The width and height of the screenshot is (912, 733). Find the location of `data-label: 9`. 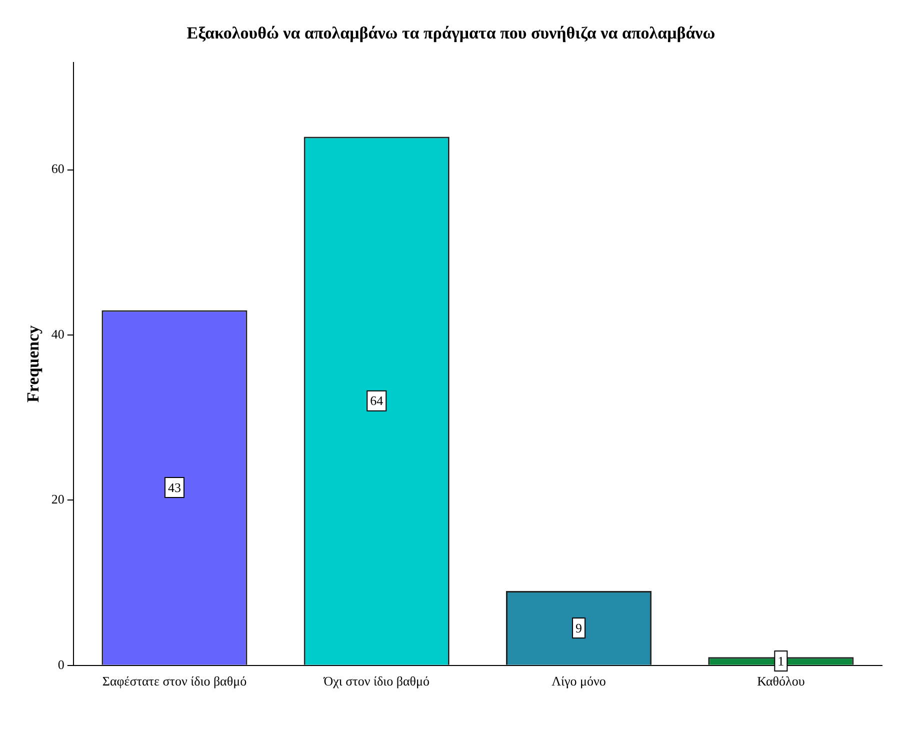

data-label: 9 is located at coordinates (579, 628).